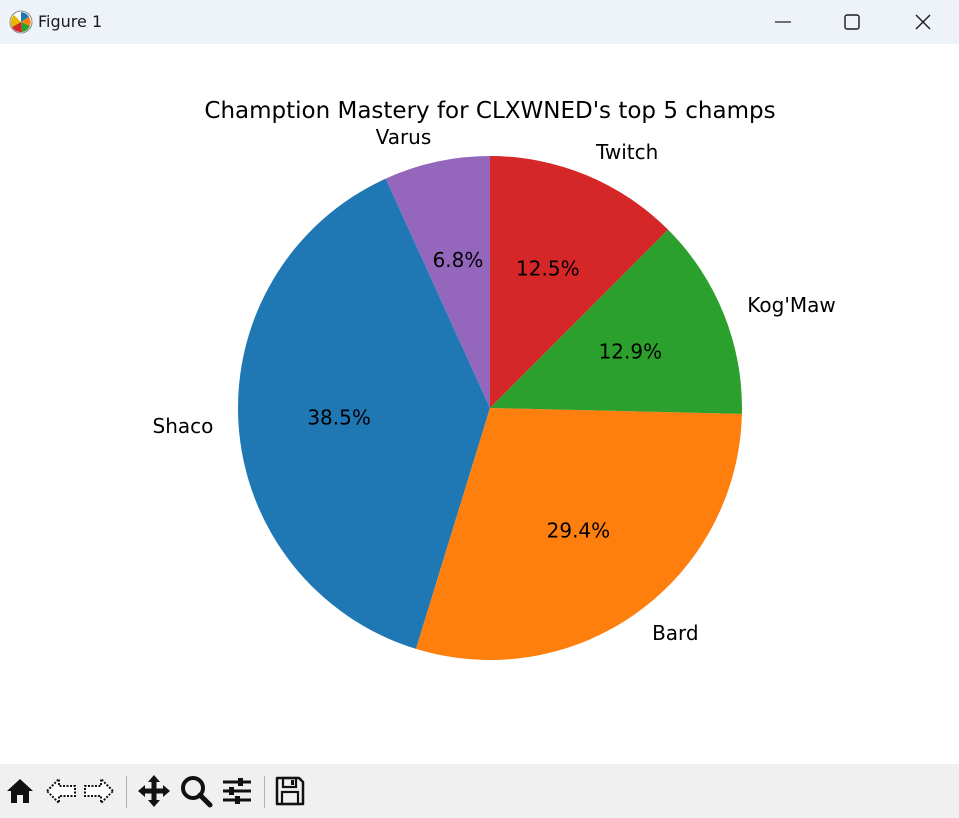 The image size is (959, 818). I want to click on save-icon, so click(290, 791).